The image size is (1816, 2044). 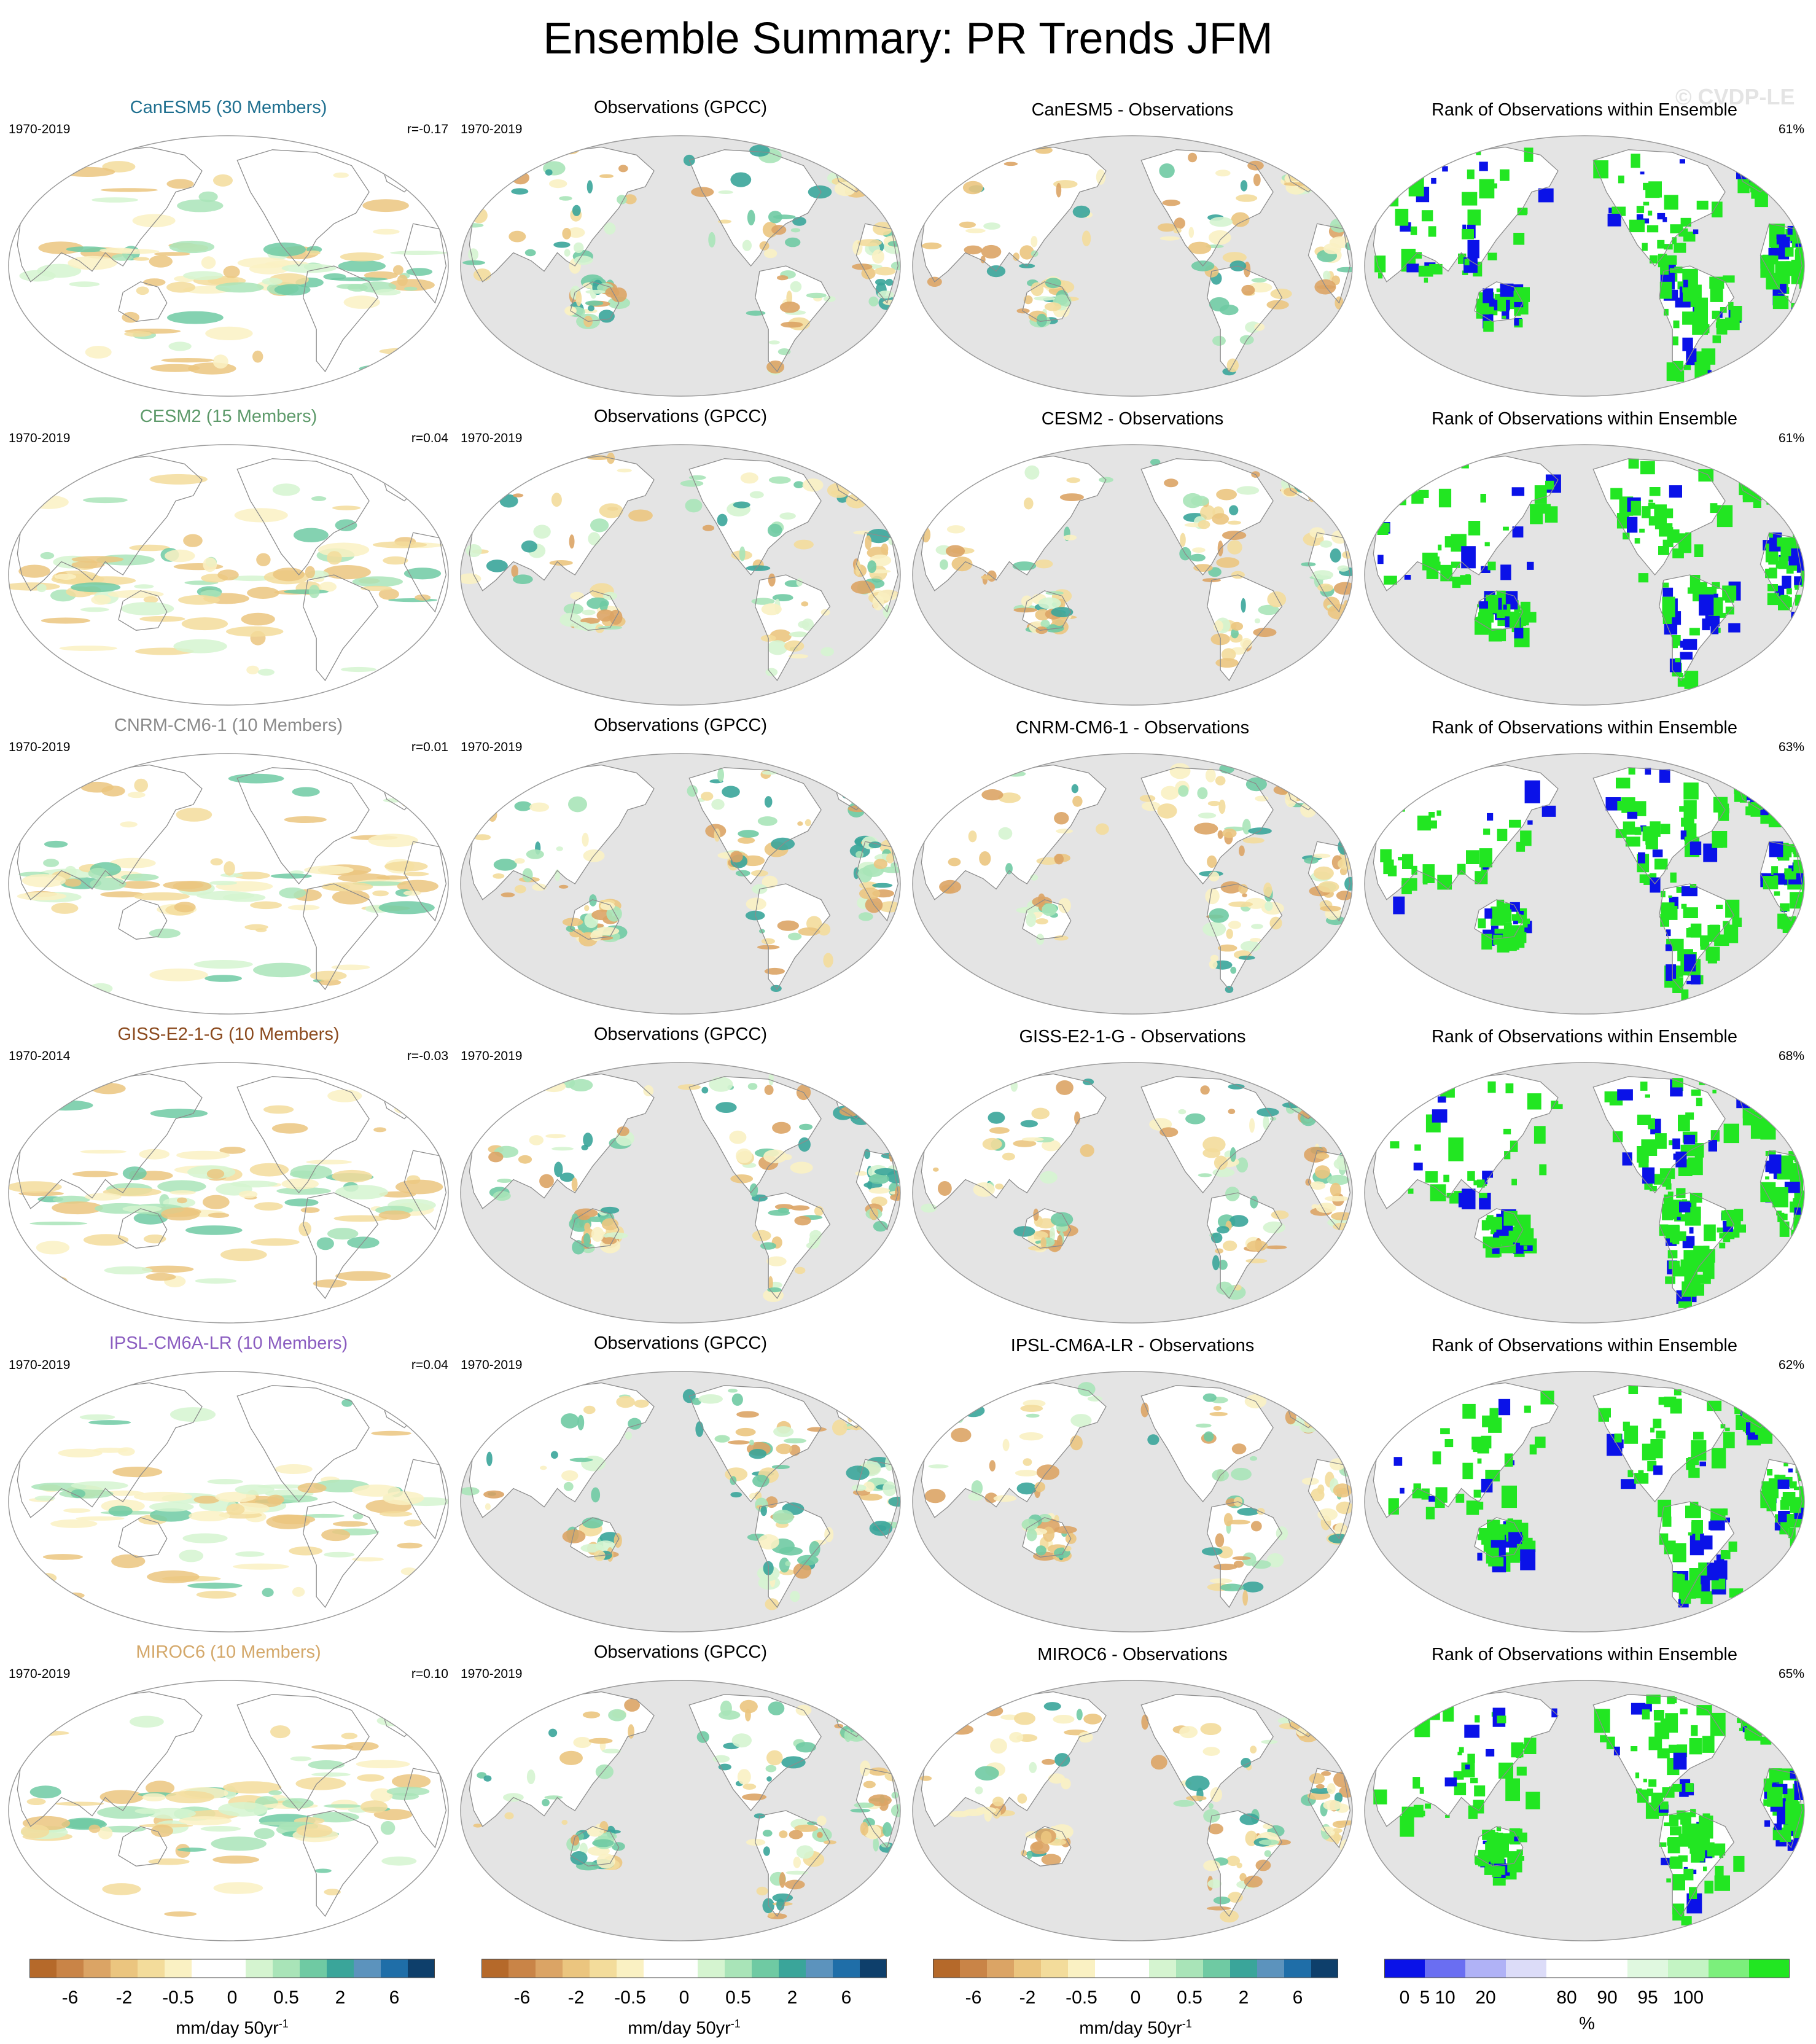 I want to click on map-panel-obs: Observations (GPCC) 1970-2019, so click(x=681, y=559).